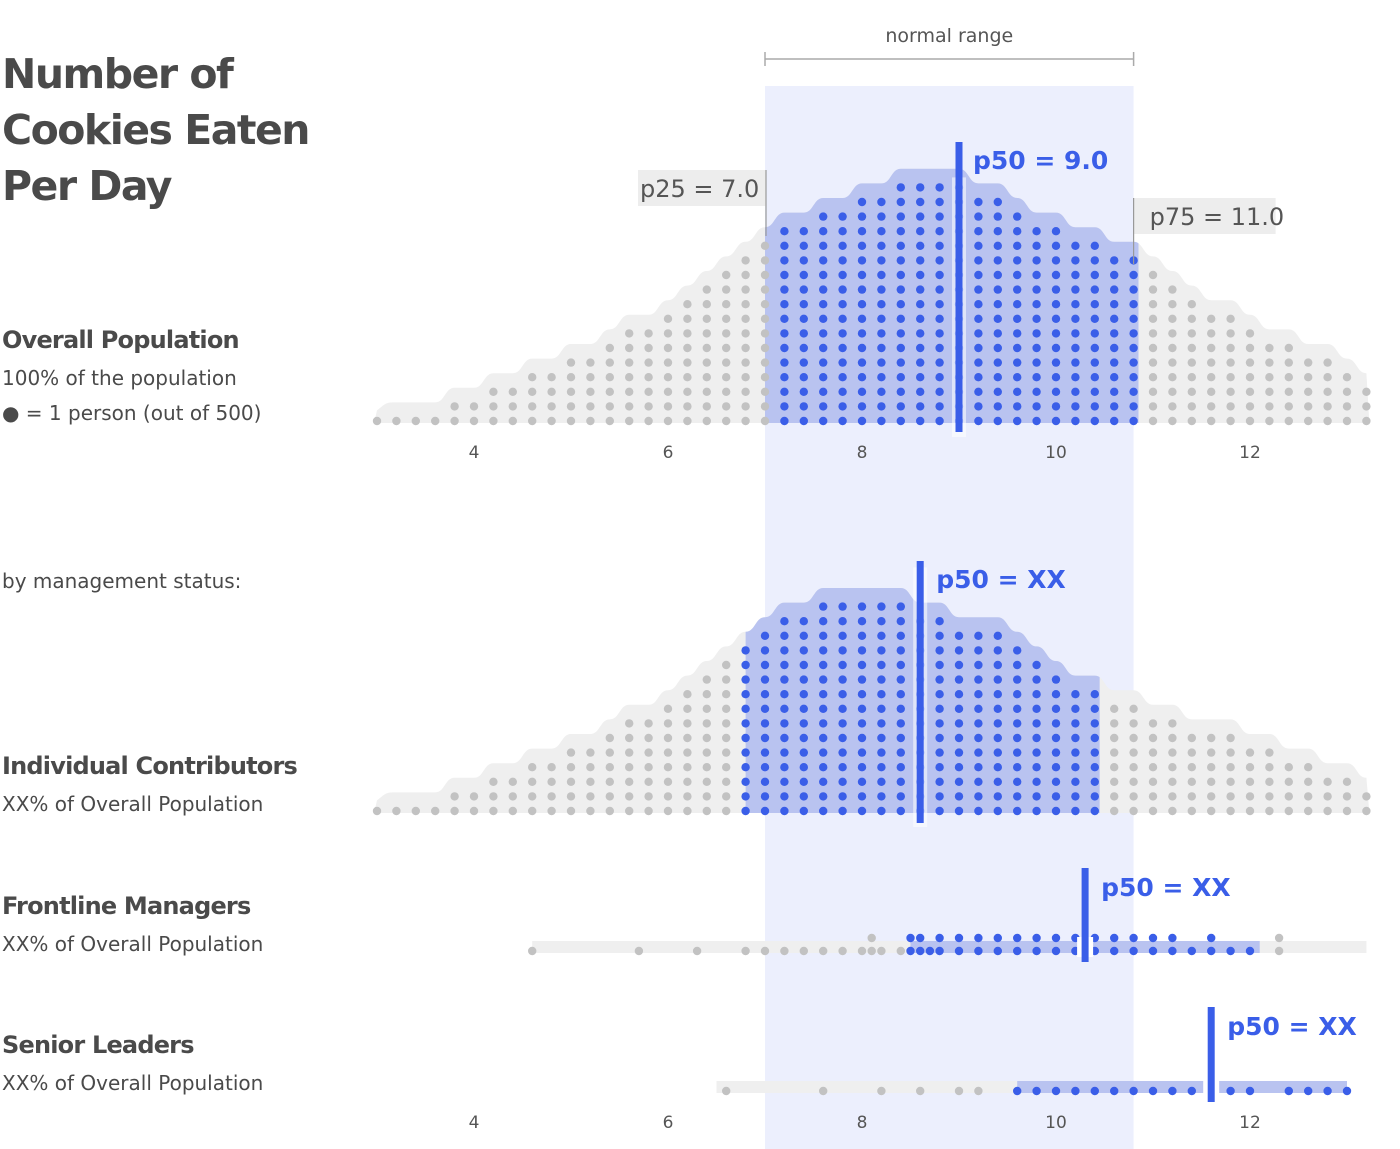 Image resolution: width=1400 pixels, height=1149 pixels. Describe the element at coordinates (98, 1045) in the screenshot. I see `senior-leaders-label: Senior Leaders` at that location.